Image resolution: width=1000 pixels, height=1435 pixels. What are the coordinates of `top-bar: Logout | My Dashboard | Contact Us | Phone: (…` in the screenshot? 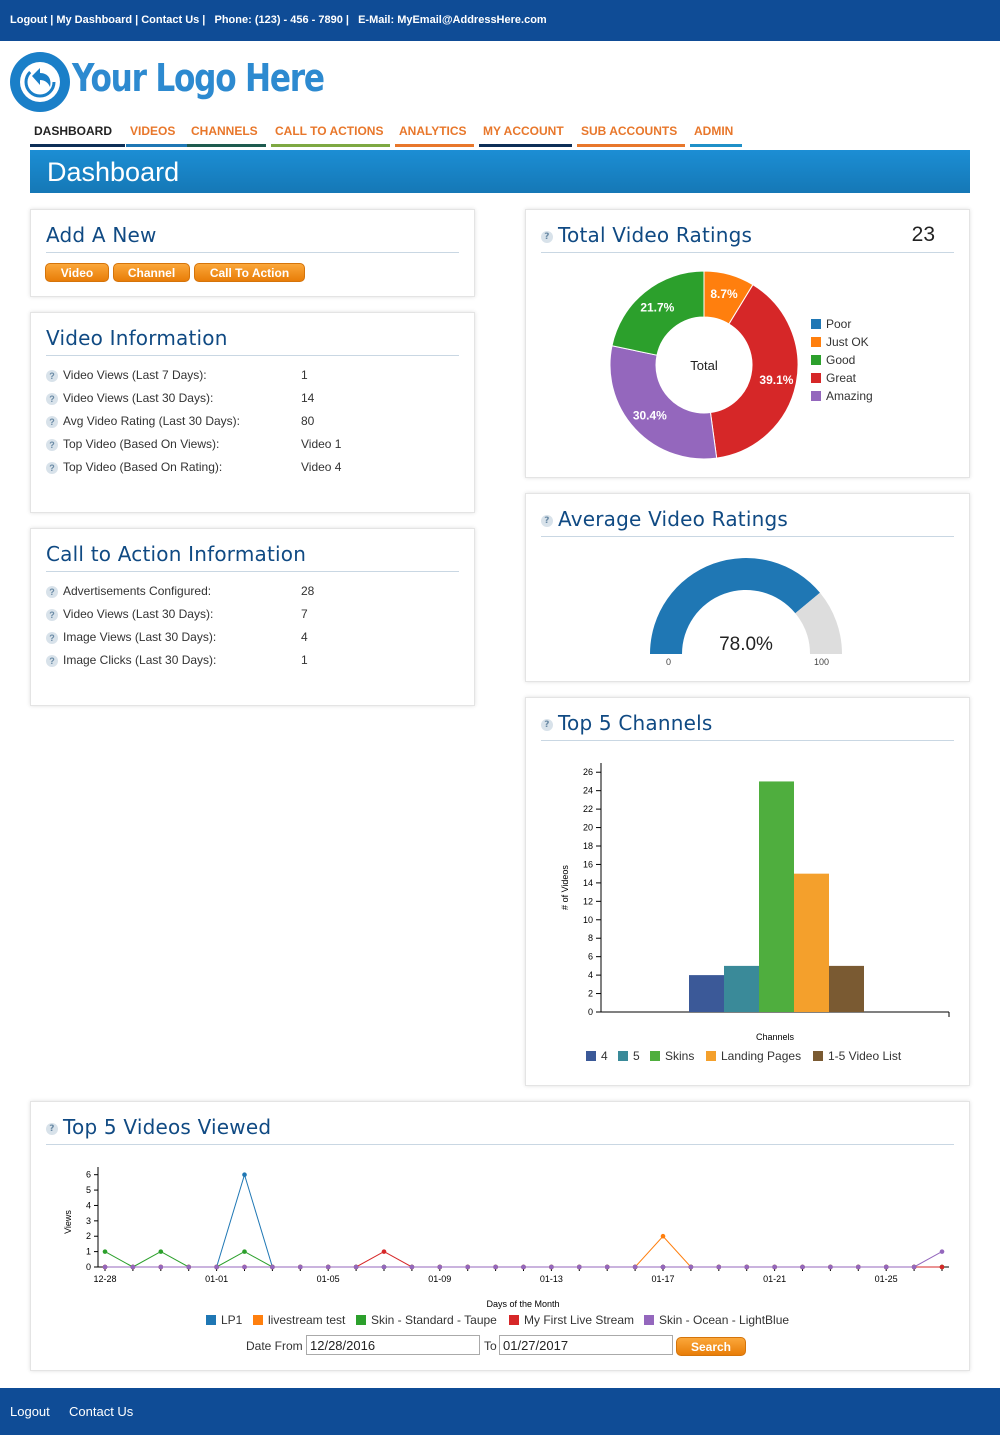 It's located at (500, 20).